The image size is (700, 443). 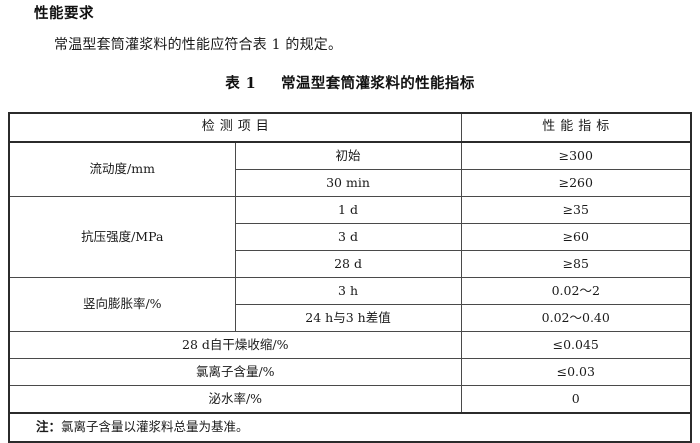 I want to click on value-cell: 0.02～0.40, so click(x=576, y=318).